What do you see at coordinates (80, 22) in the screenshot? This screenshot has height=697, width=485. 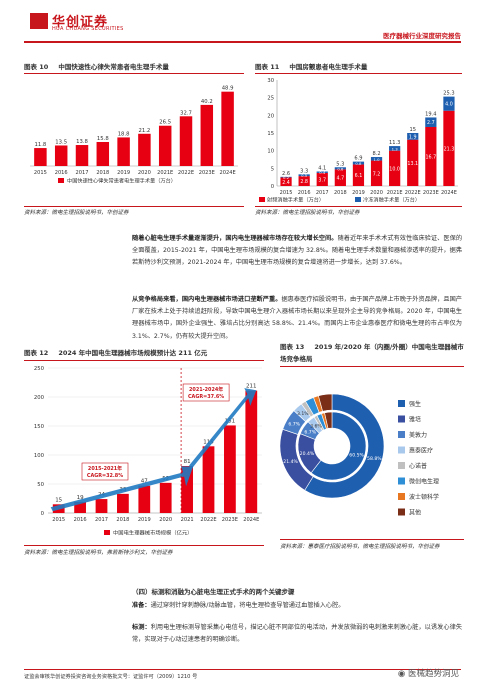 I see `company-name-cn: 华创证券` at bounding box center [80, 22].